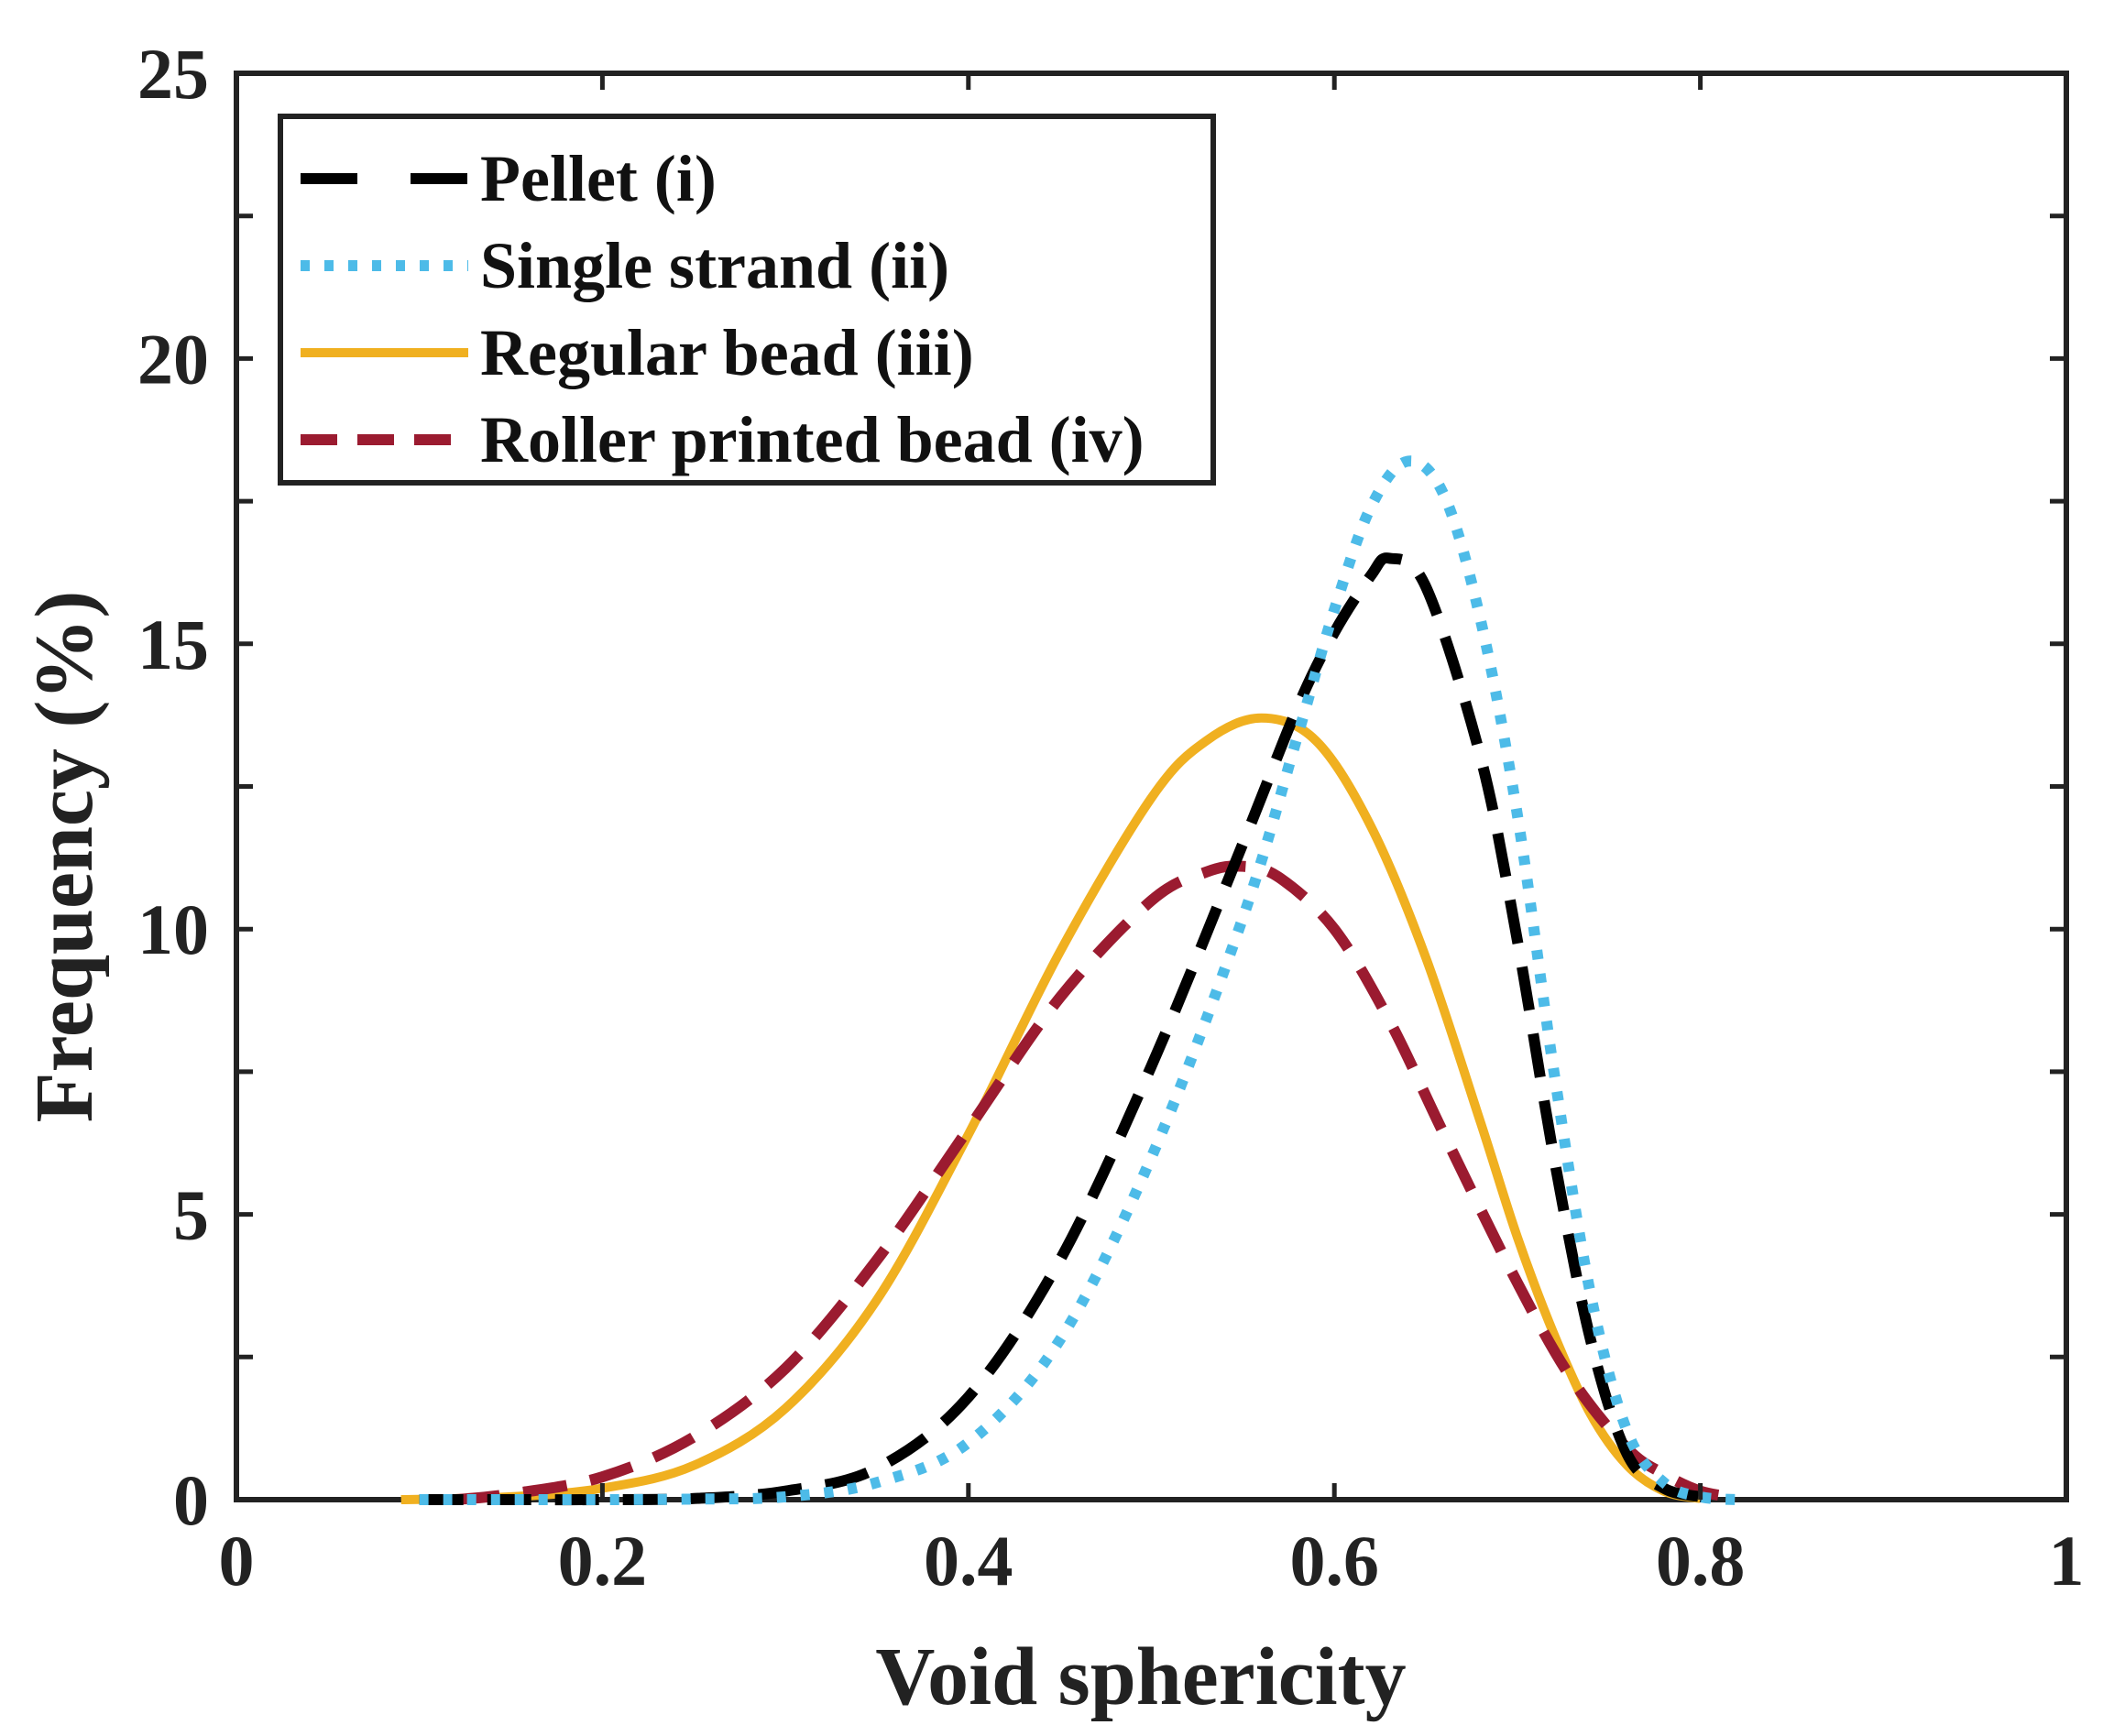 This screenshot has height=1736, width=2103. What do you see at coordinates (1140, 1677) in the screenshot?
I see `x-axis-title: Void sphericity` at bounding box center [1140, 1677].